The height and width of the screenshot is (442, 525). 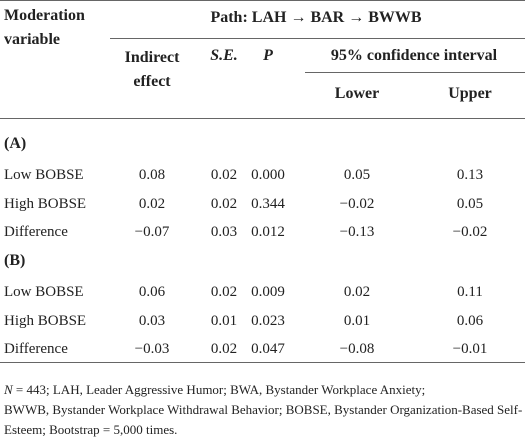 I want to click on cell: 0.08, so click(x=152, y=175).